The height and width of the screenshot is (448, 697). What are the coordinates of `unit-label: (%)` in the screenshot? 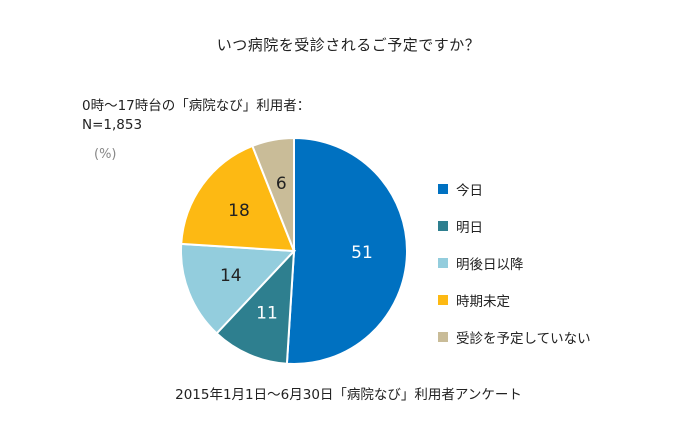 It's located at (105, 154).